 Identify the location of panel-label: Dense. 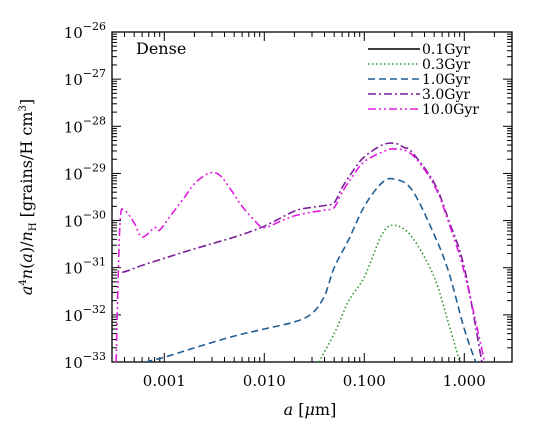
(161, 48).